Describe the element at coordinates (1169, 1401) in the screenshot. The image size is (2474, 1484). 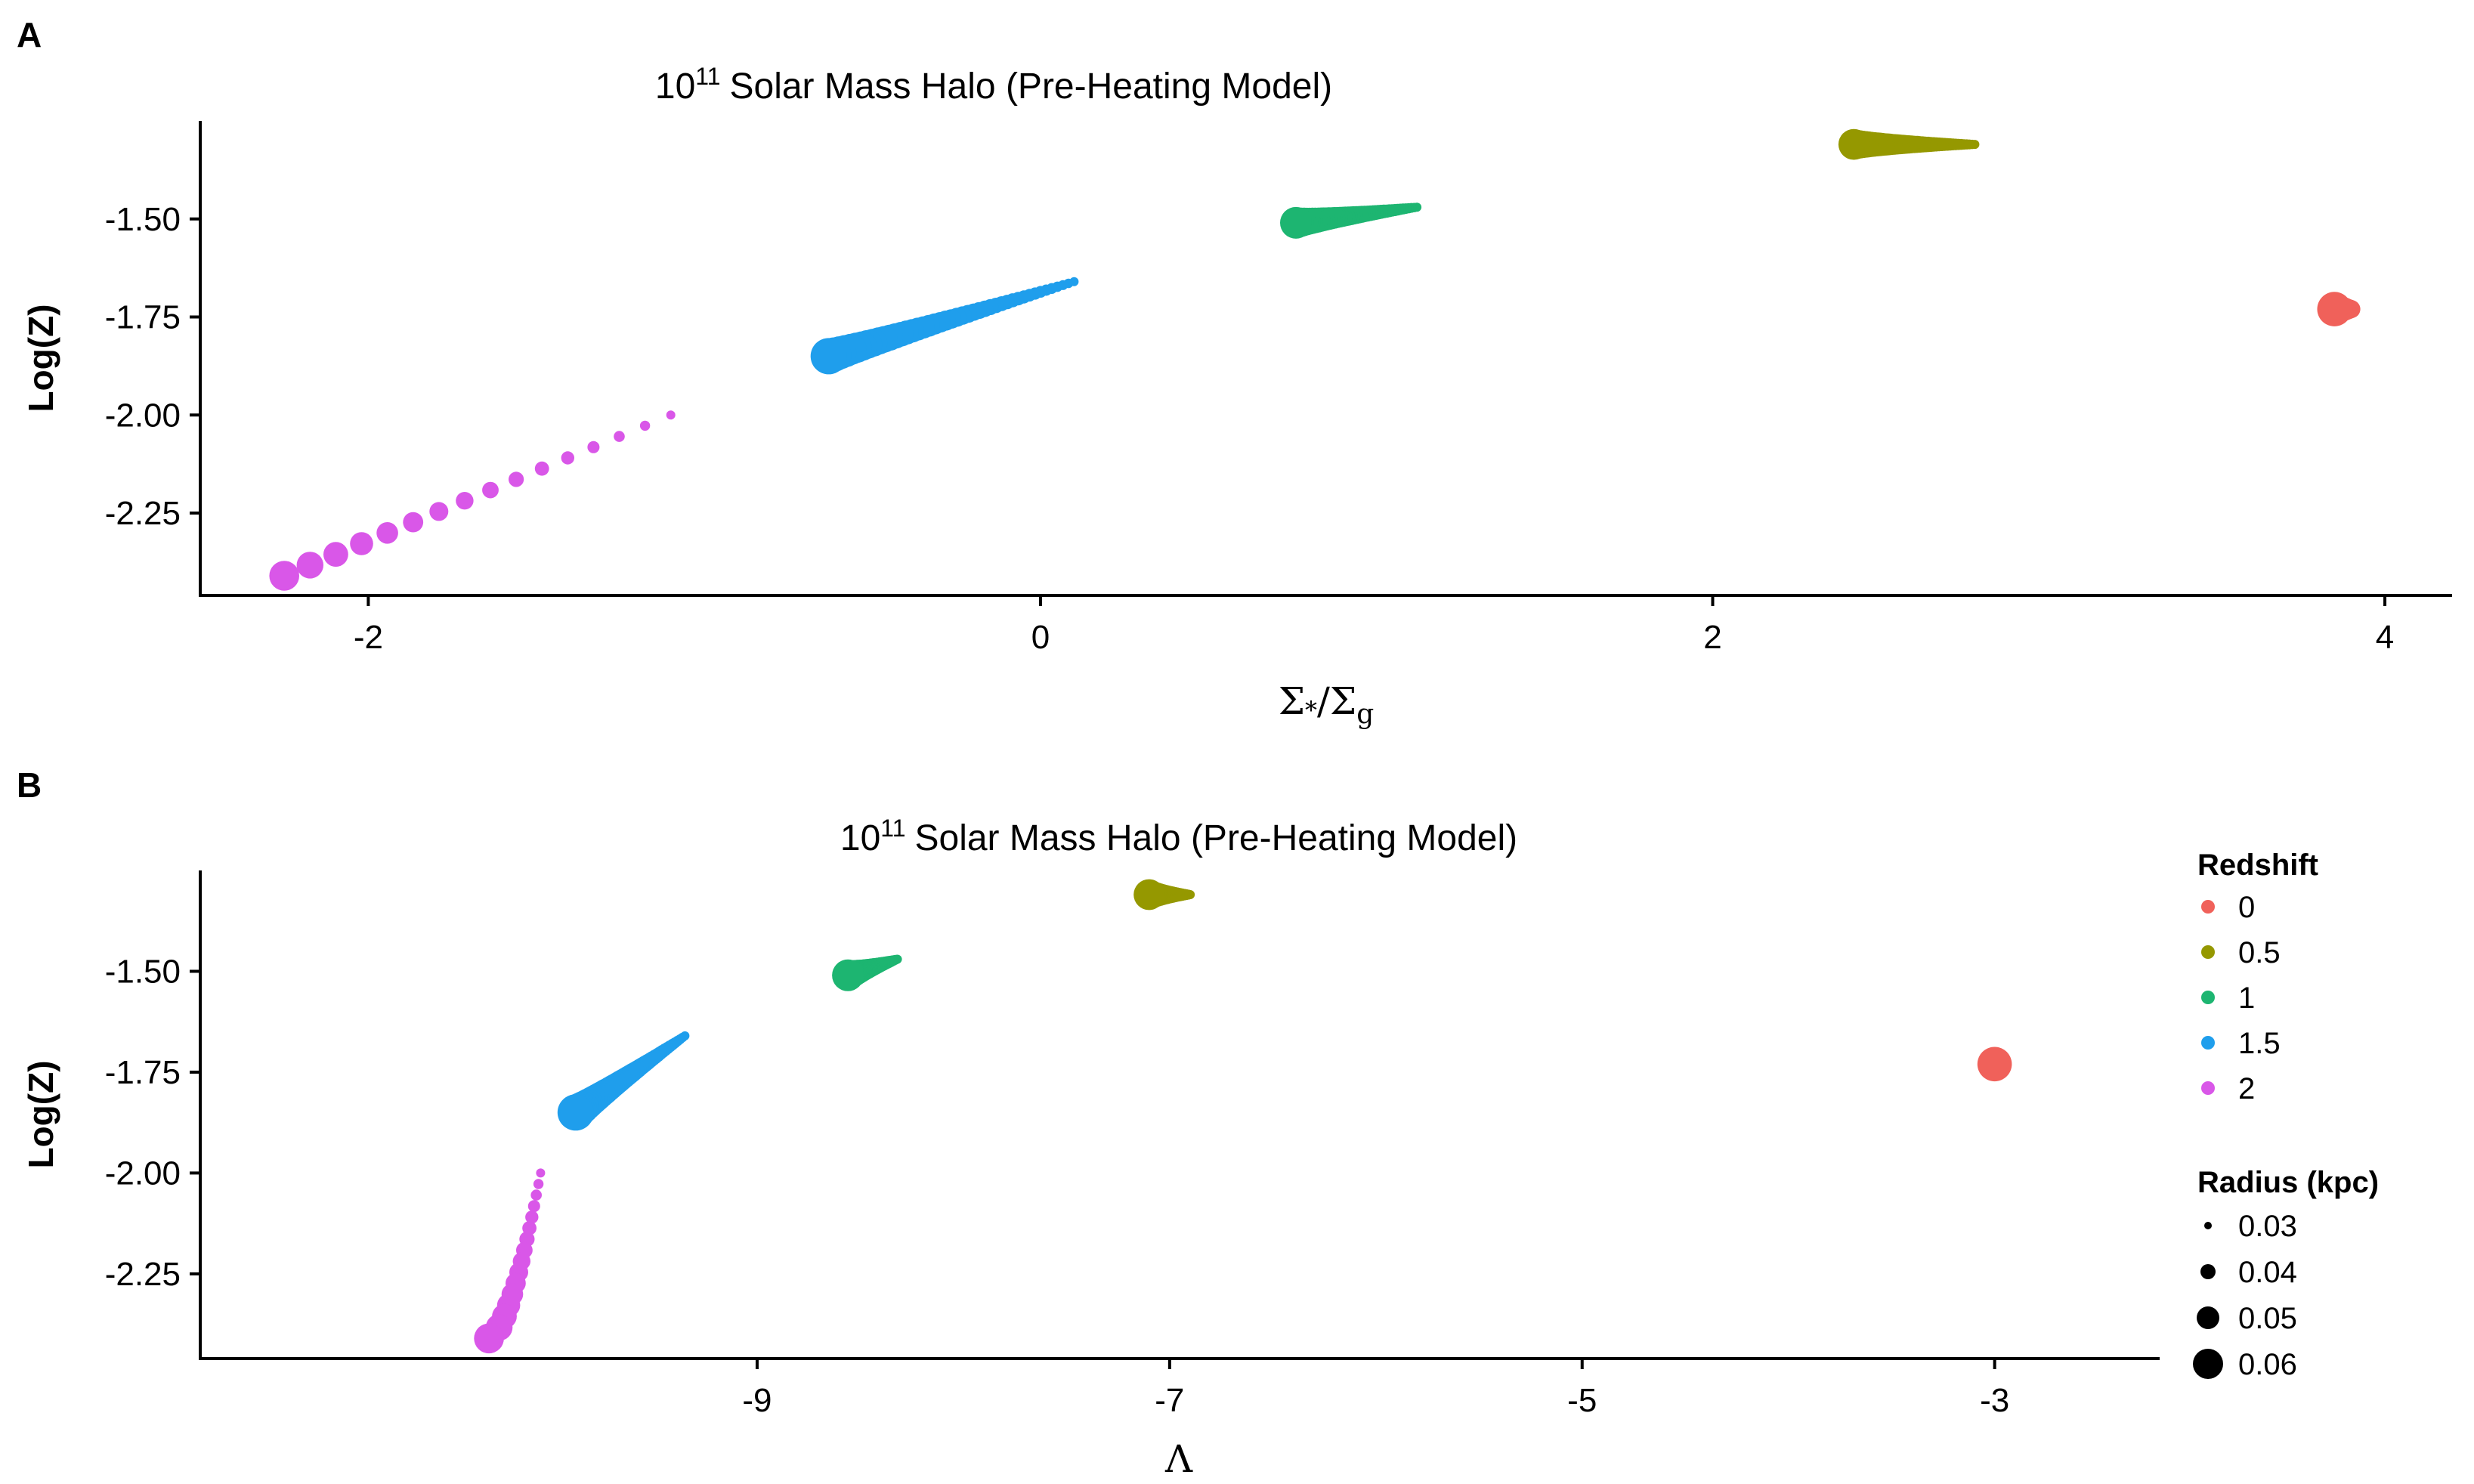
I see `panel-b-x-tick-label: -7` at that location.